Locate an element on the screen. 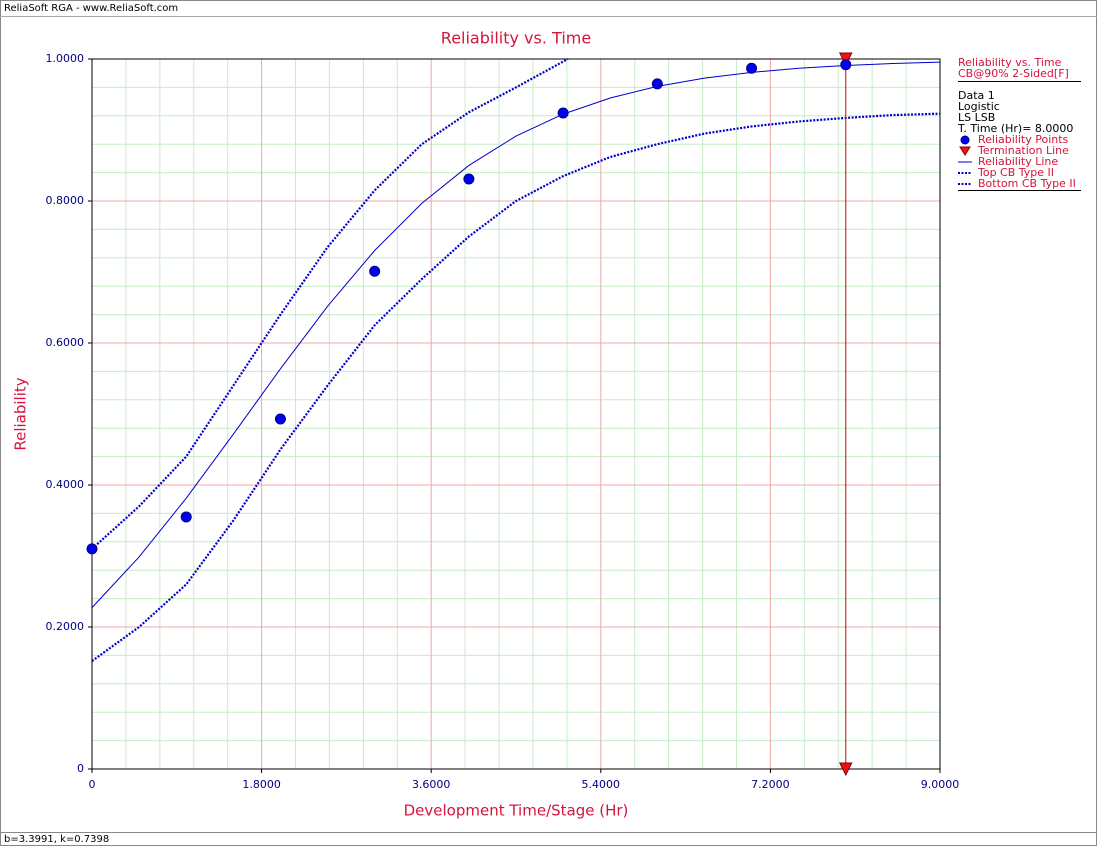  x-tick-label: 7.2000 is located at coordinates (770, 784).